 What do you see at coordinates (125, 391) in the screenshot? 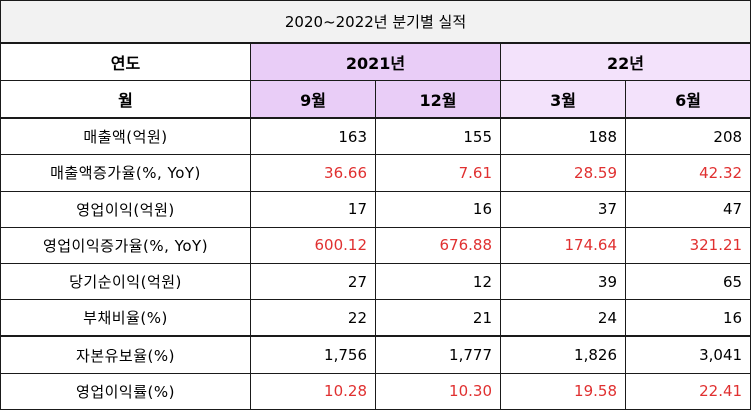
I see `row-label: 영업이익률(%)` at bounding box center [125, 391].